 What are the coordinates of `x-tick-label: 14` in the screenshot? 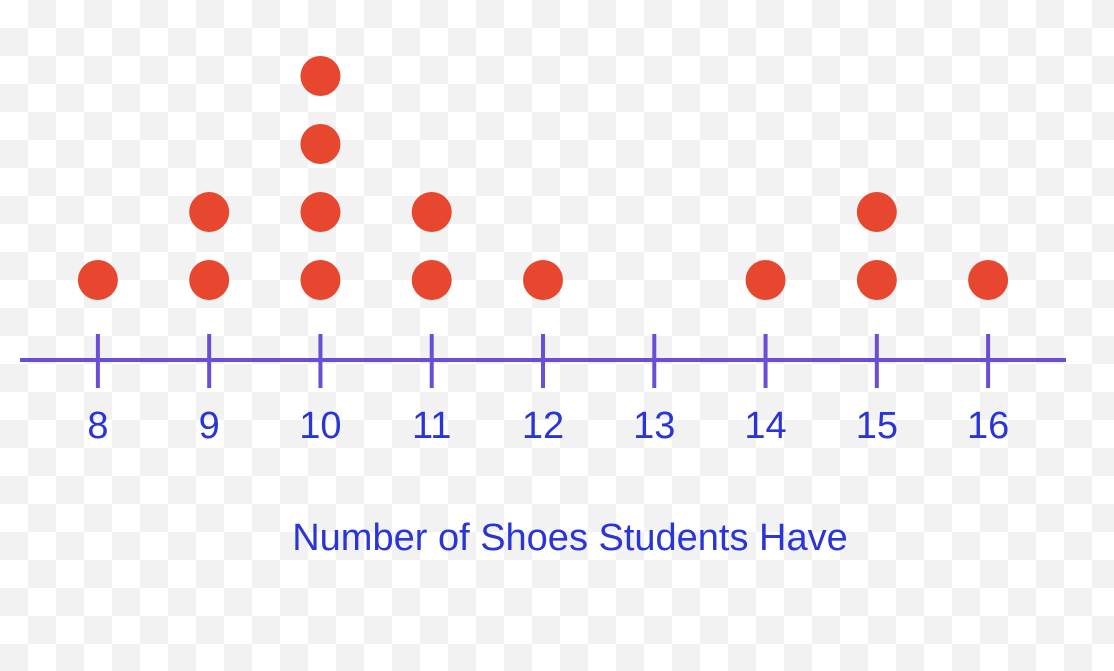 It's located at (765, 426).